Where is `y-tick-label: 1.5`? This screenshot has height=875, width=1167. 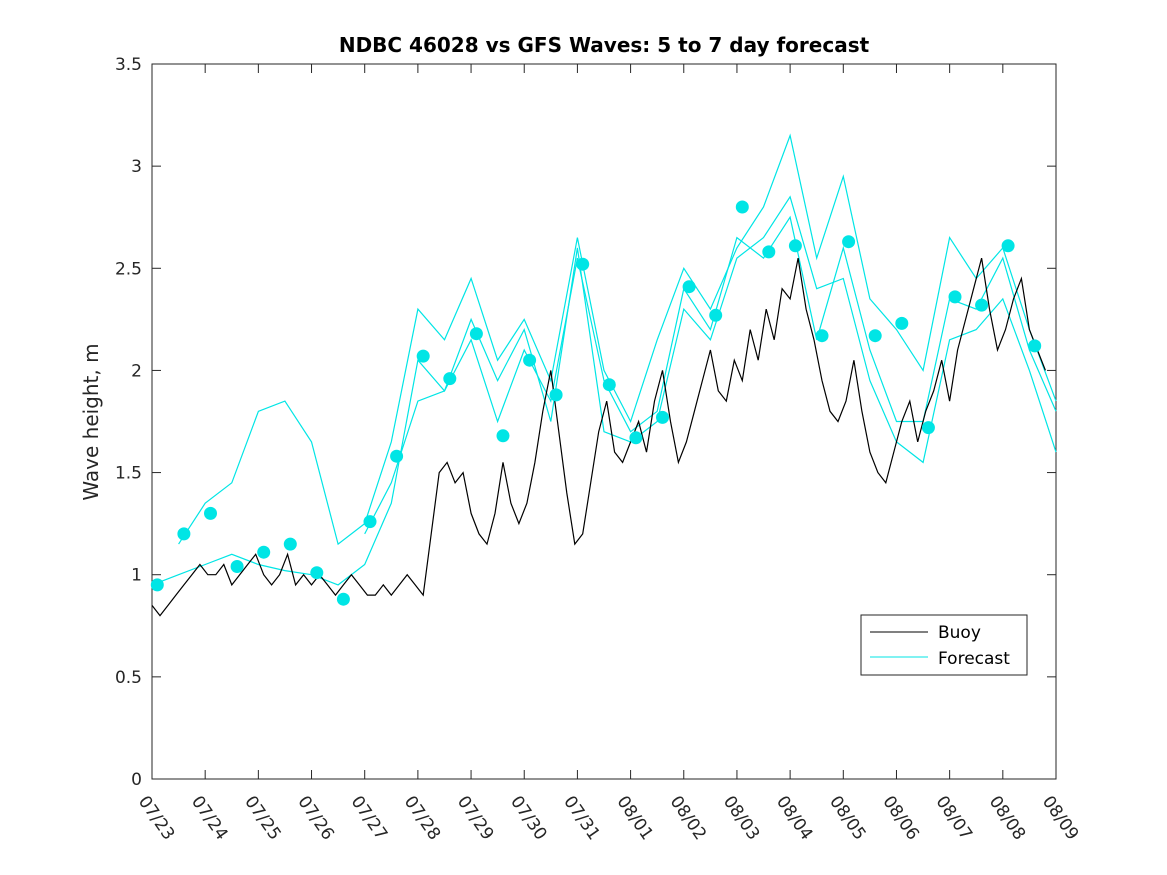
y-tick-label: 1.5 is located at coordinates (128, 474).